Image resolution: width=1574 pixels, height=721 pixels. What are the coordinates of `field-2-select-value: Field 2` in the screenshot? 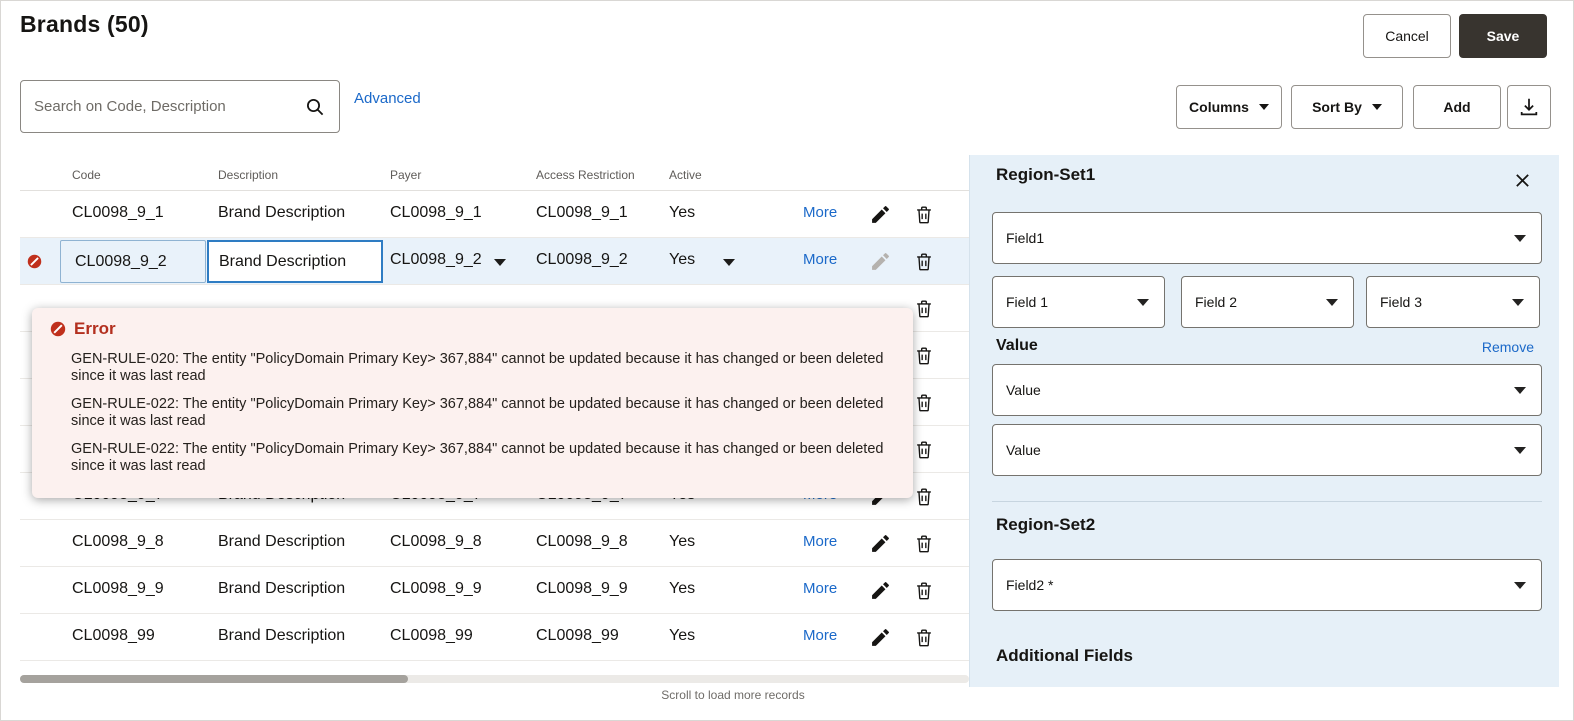 It's located at (1216, 302).